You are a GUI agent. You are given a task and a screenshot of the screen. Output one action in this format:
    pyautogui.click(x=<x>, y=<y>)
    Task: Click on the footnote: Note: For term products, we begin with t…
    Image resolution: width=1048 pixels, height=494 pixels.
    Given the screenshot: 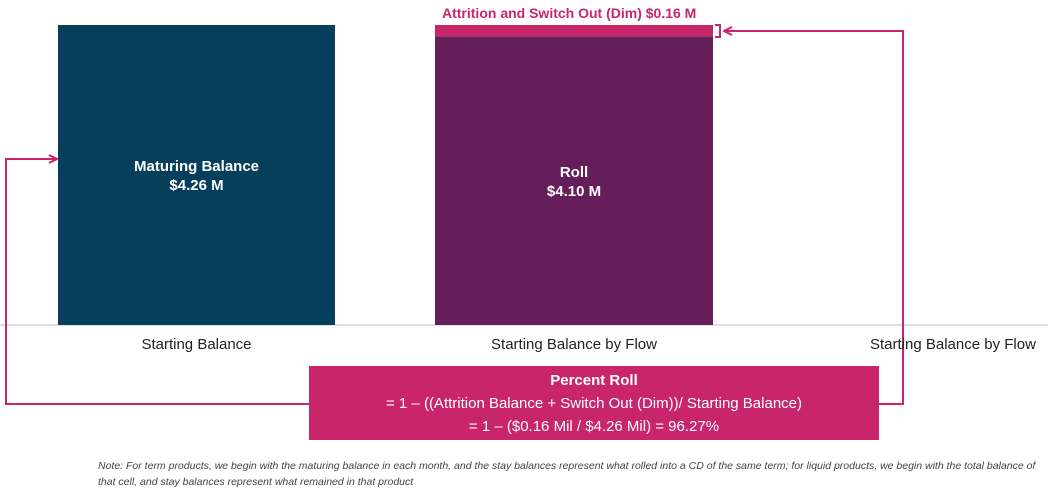 What is the action you would take?
    pyautogui.click(x=567, y=474)
    